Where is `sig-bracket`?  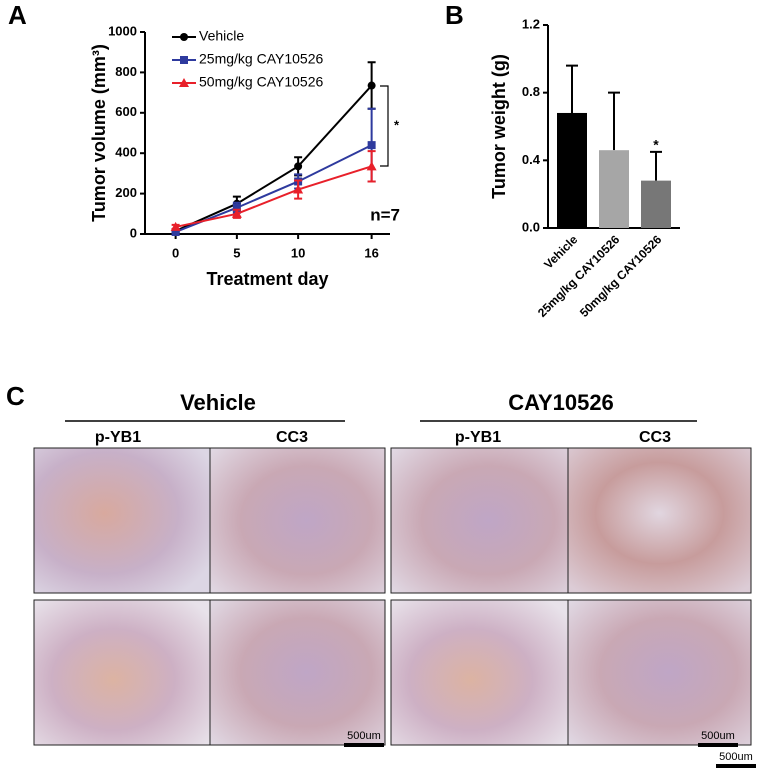
sig-bracket is located at coordinates (384, 126).